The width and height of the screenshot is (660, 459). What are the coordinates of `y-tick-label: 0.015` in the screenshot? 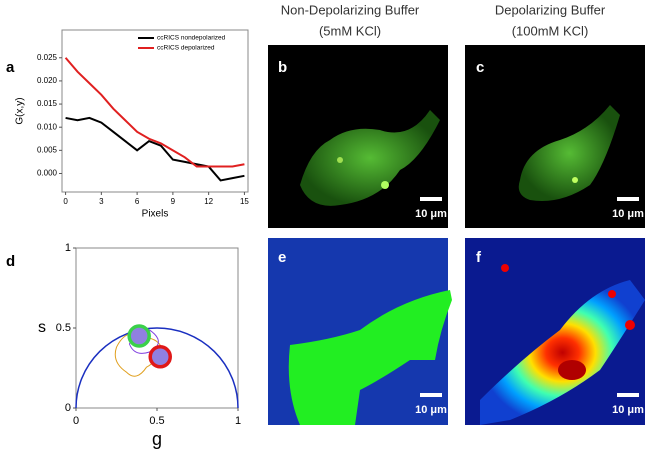 It's located at (47, 103).